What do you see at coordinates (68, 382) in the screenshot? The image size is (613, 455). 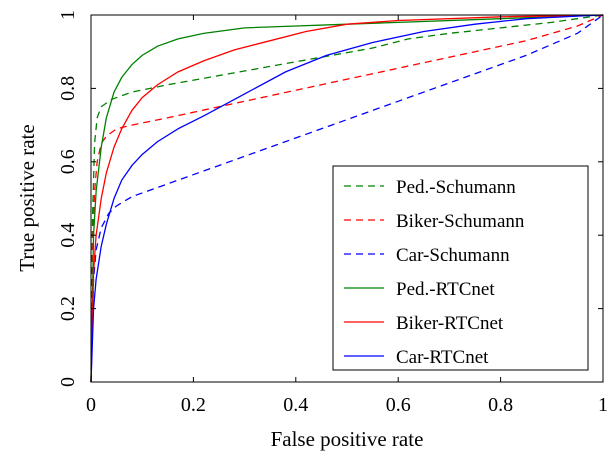 I see `y-tick-label: 0` at bounding box center [68, 382].